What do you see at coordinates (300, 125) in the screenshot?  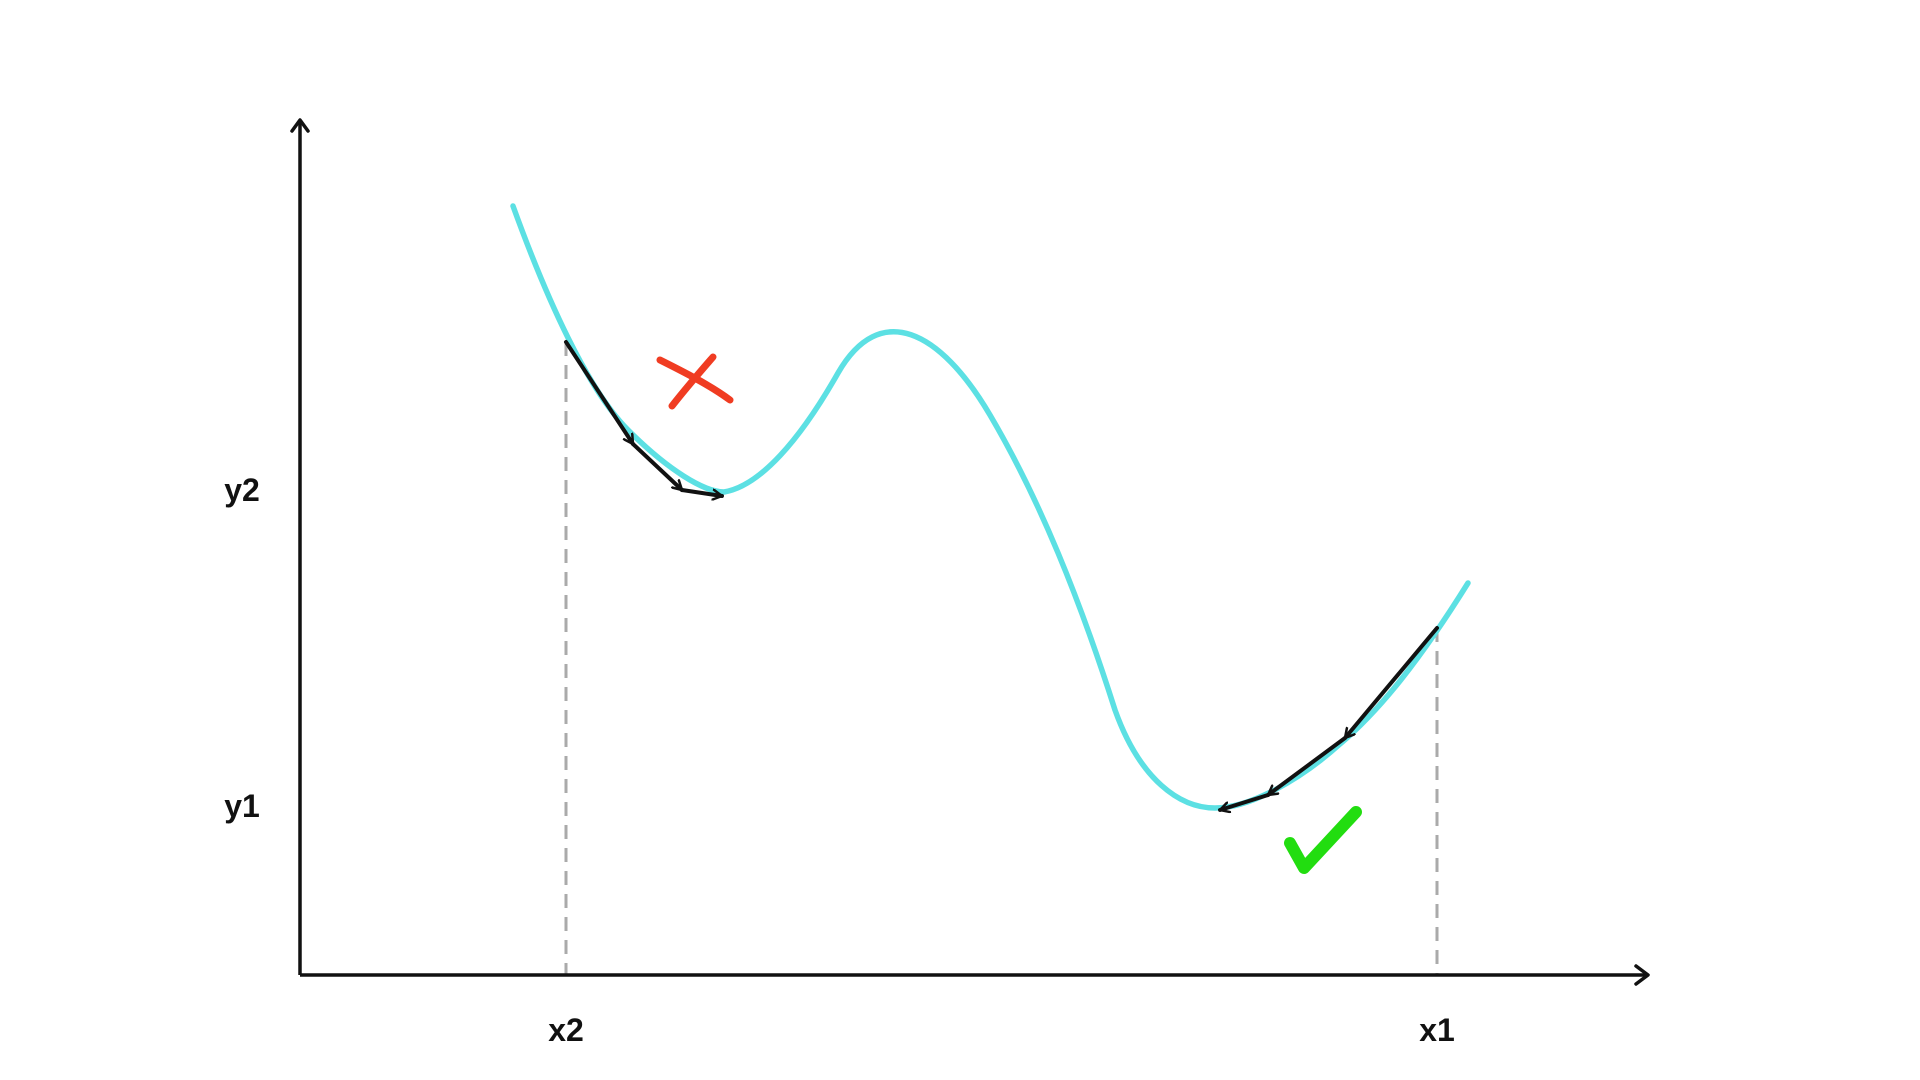 I see `y-axis-arrowhead` at bounding box center [300, 125].